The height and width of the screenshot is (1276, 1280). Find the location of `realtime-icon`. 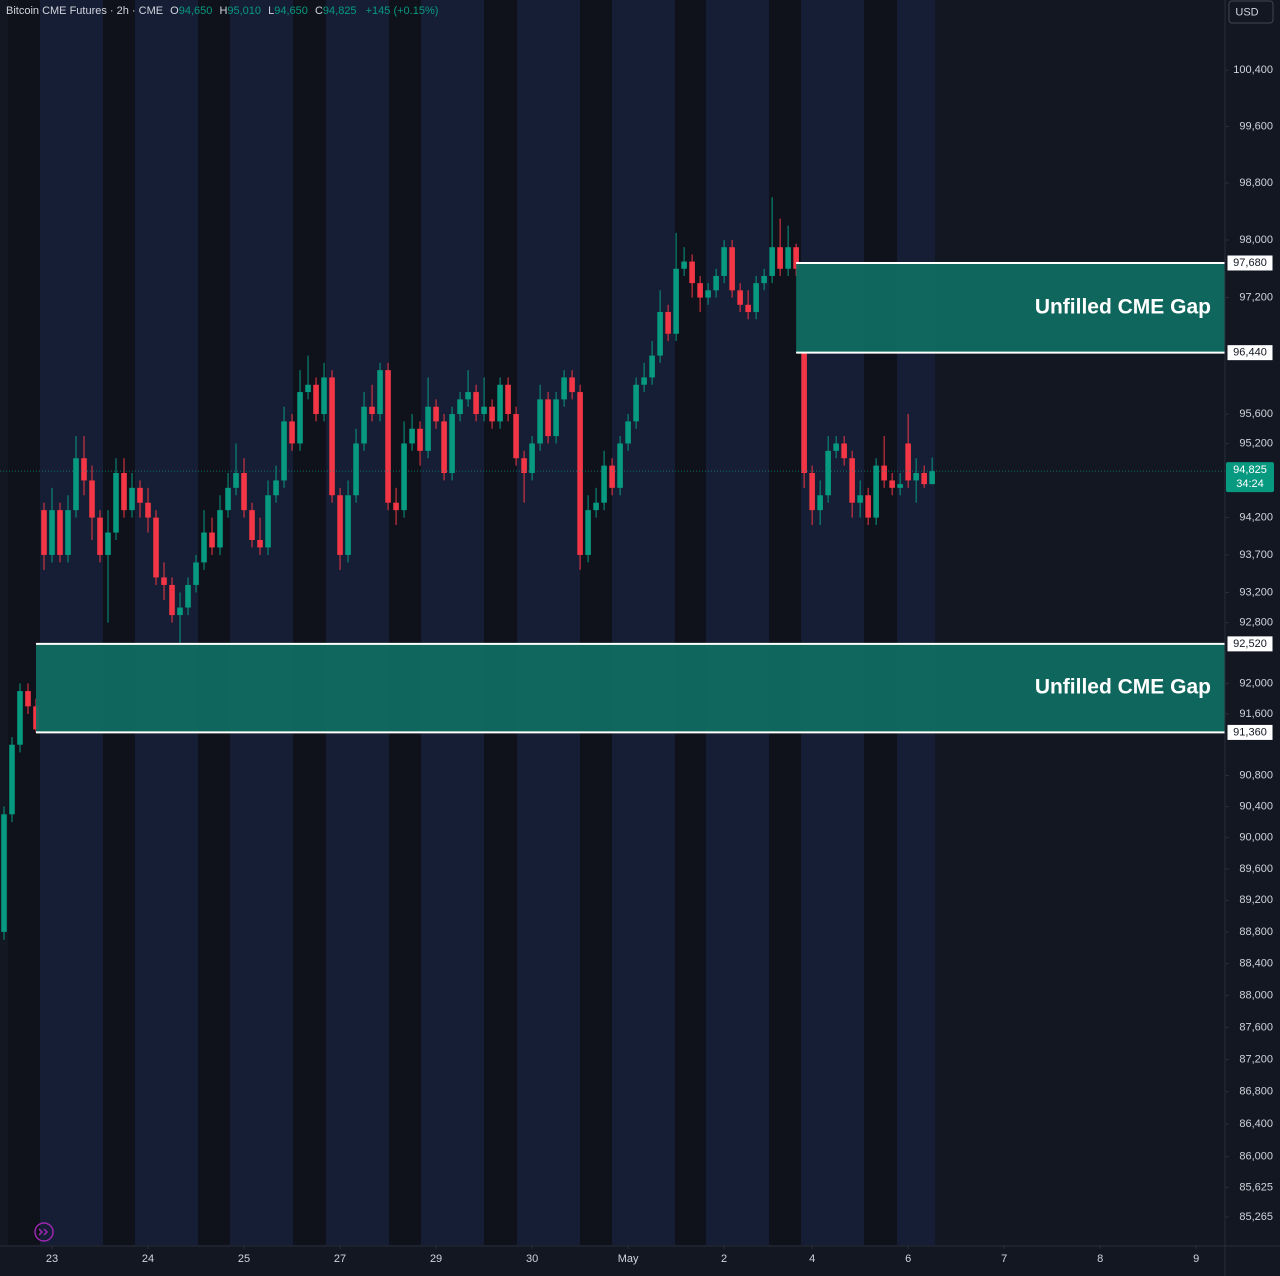

realtime-icon is located at coordinates (44, 1232).